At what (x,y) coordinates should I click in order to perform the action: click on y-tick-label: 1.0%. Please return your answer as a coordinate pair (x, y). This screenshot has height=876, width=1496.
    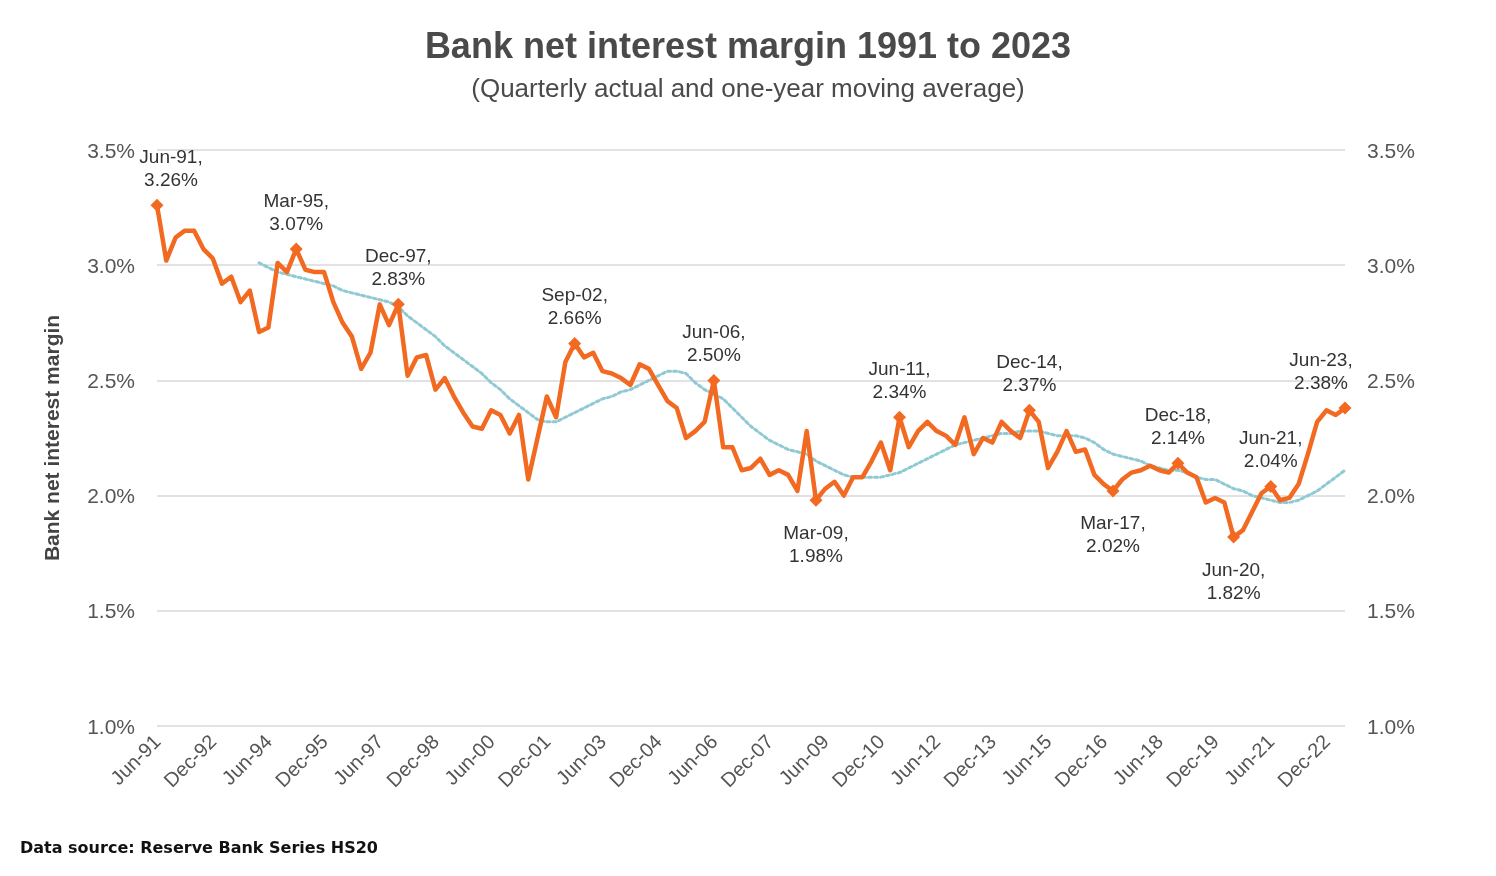
    Looking at the image, I should click on (111, 726).